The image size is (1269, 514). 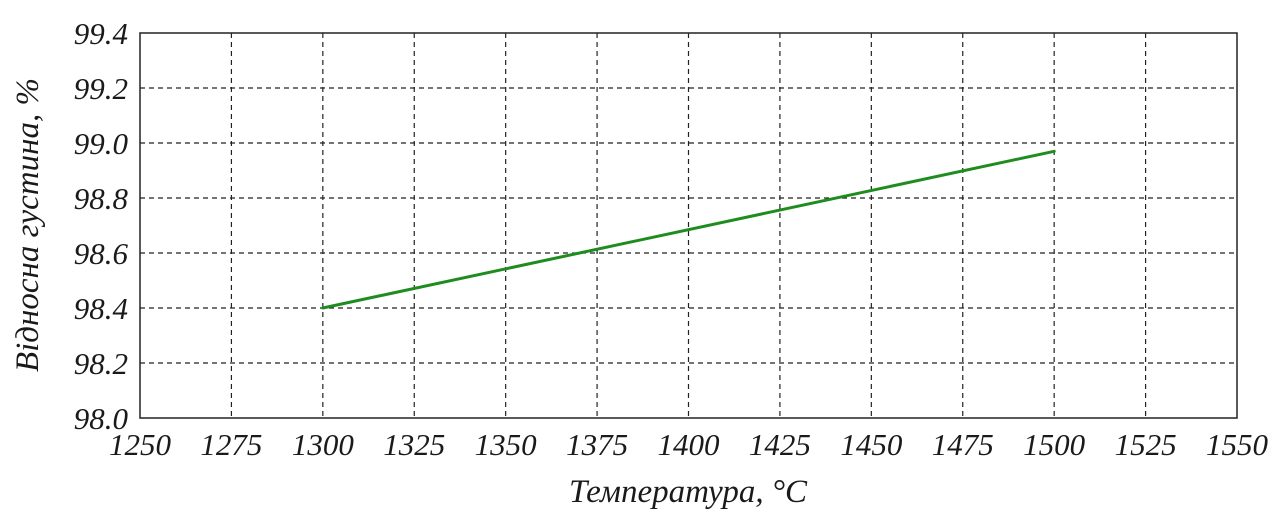 I want to click on y-tick-label: 99.0, so click(x=101, y=143).